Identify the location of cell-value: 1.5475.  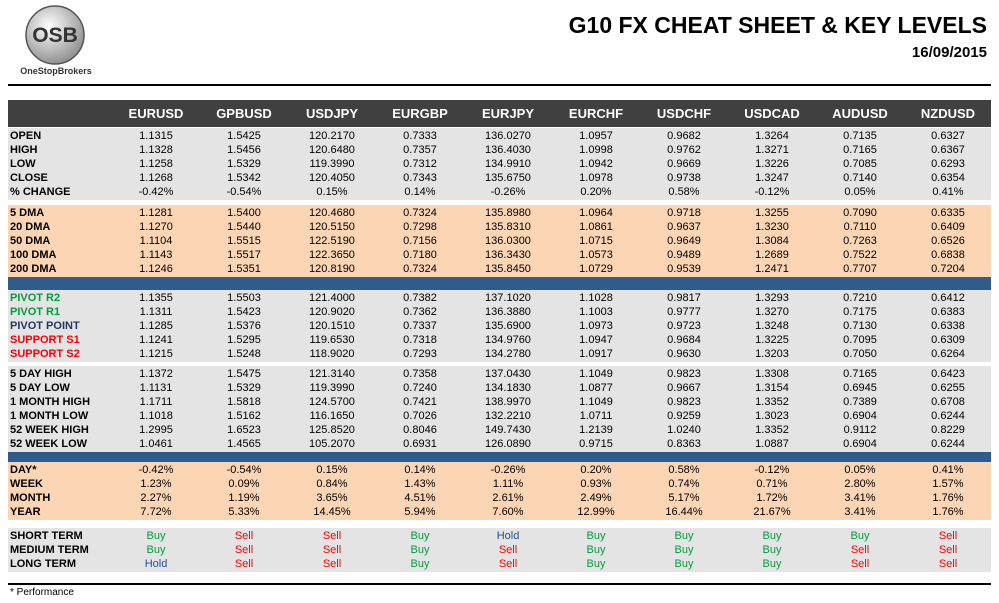
(244, 374).